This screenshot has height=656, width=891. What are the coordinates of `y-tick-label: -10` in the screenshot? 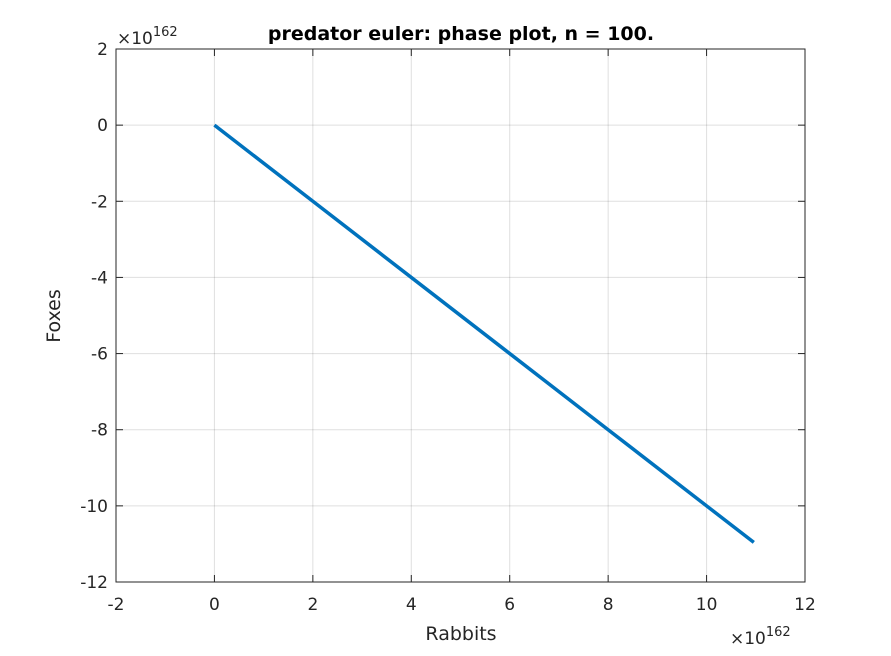 It's located at (94, 507).